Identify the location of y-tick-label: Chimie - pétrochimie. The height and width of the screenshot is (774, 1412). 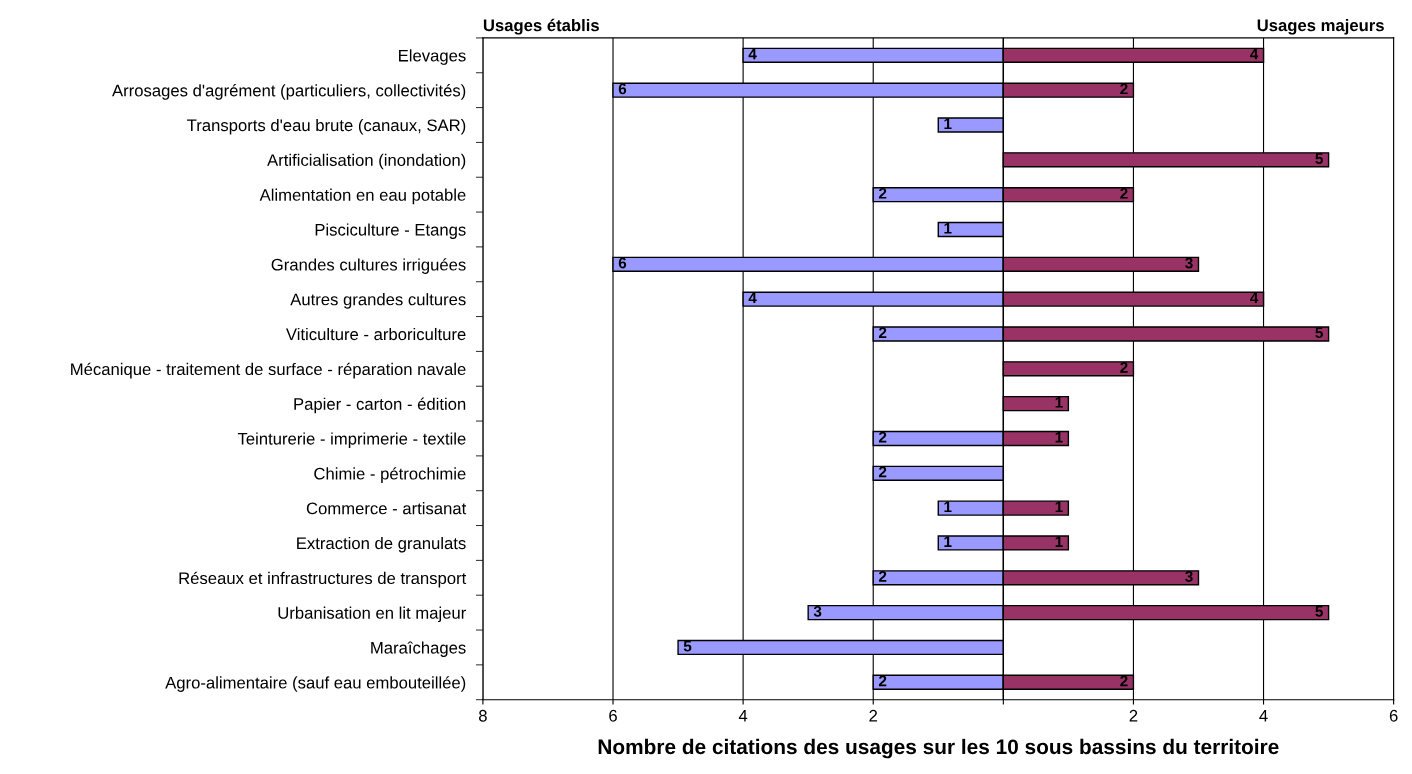
(390, 475).